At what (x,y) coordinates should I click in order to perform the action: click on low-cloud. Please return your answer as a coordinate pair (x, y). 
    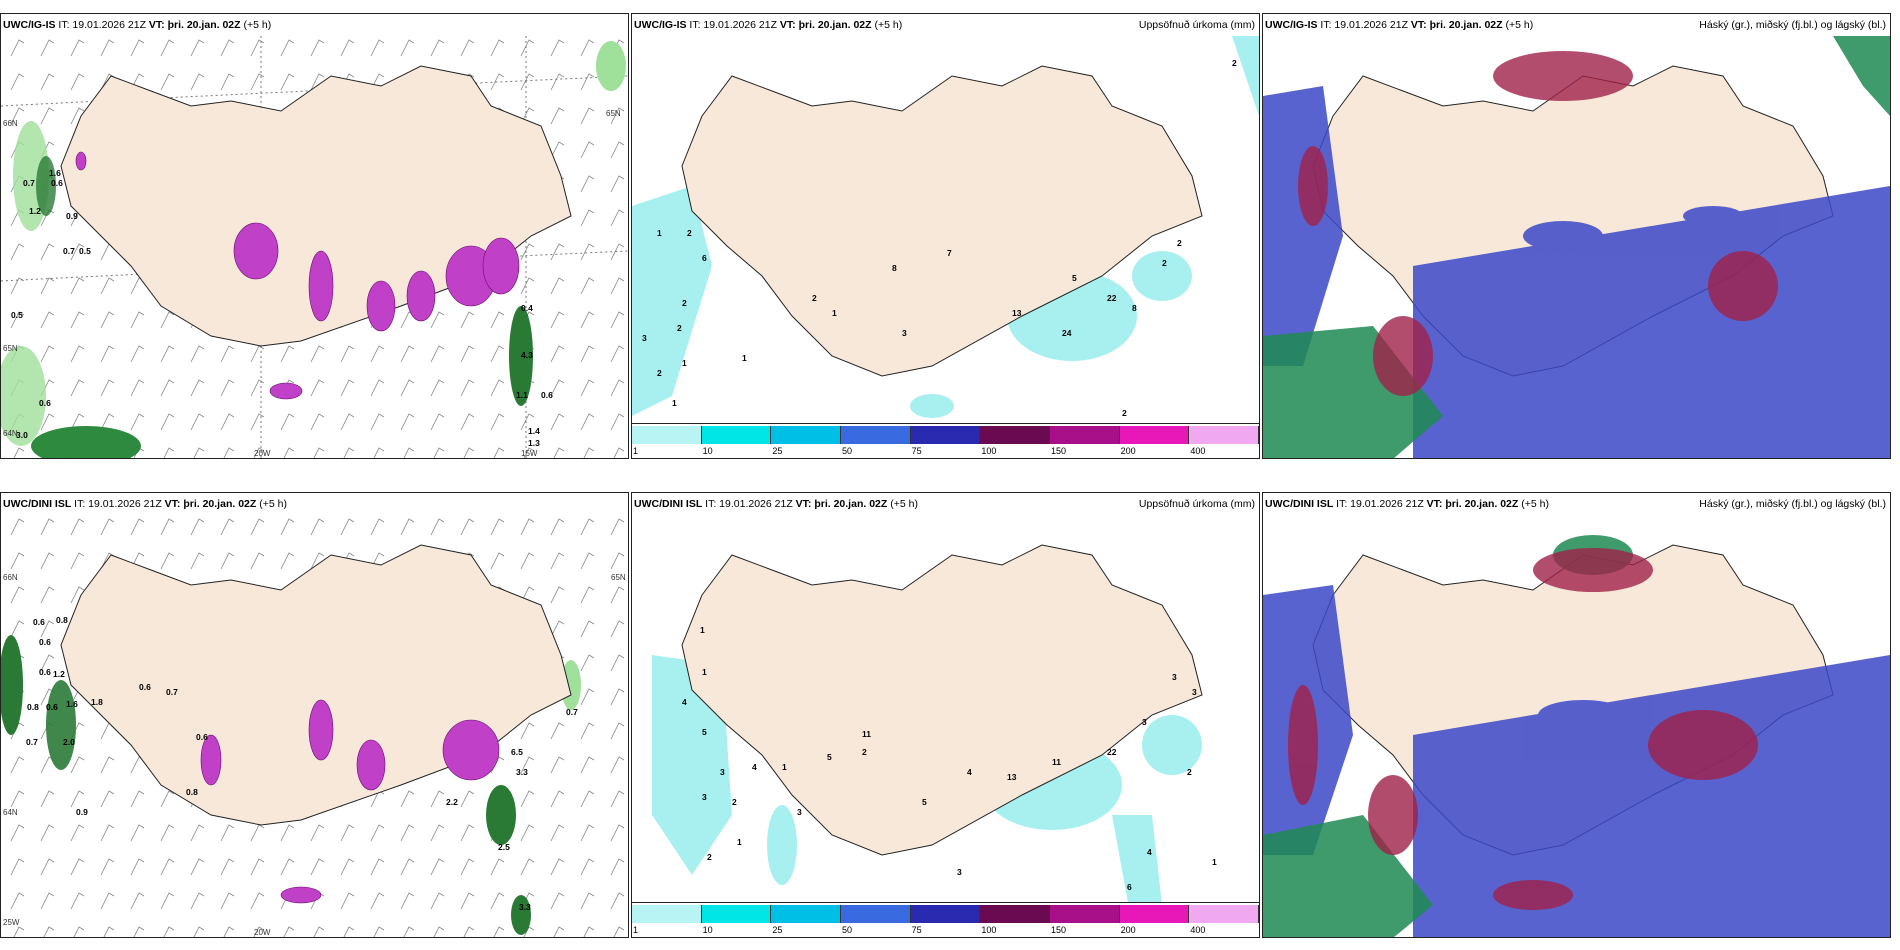
    Looking at the image, I should click on (1576, 272).